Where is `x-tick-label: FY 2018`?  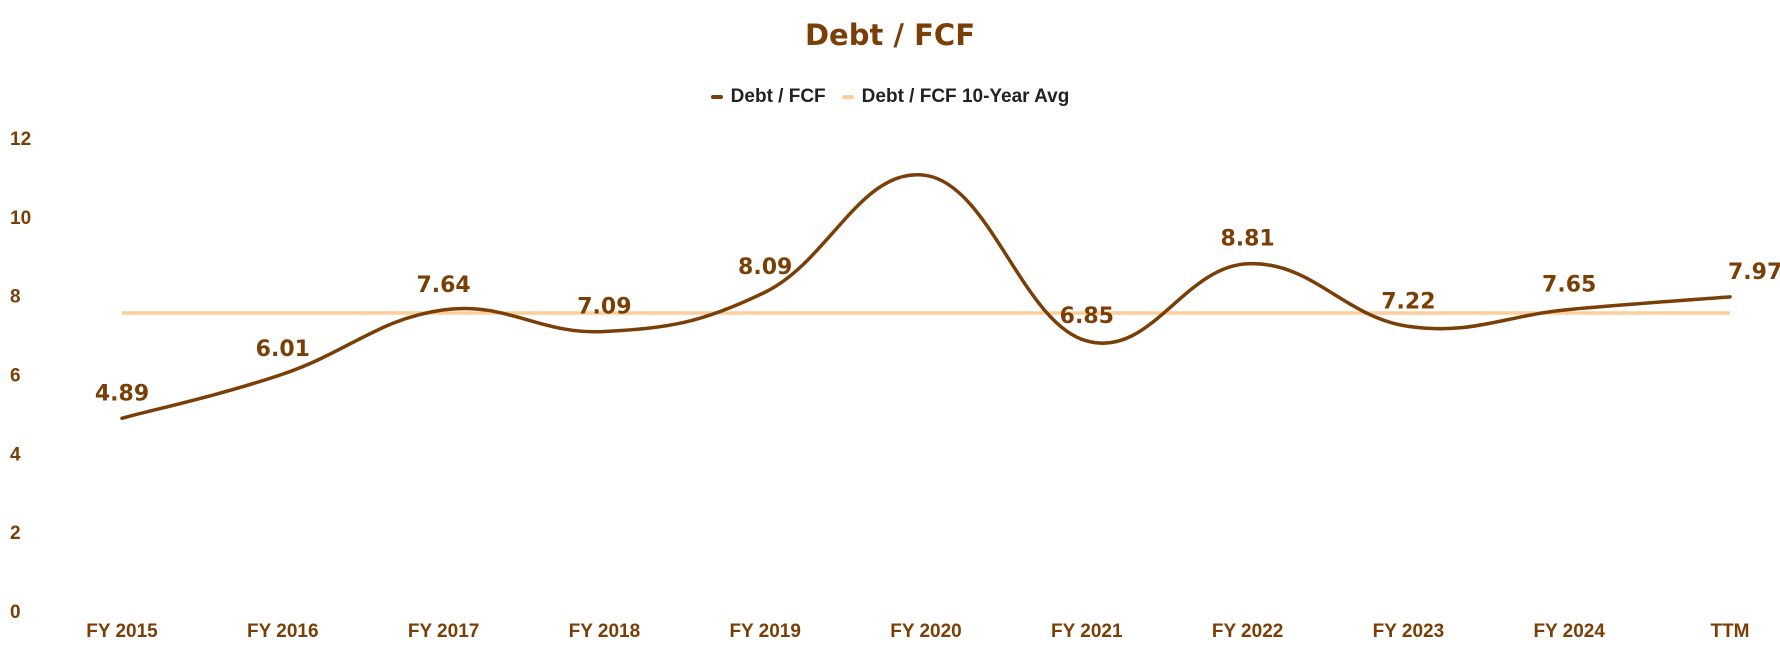 x-tick-label: FY 2018 is located at coordinates (604, 631).